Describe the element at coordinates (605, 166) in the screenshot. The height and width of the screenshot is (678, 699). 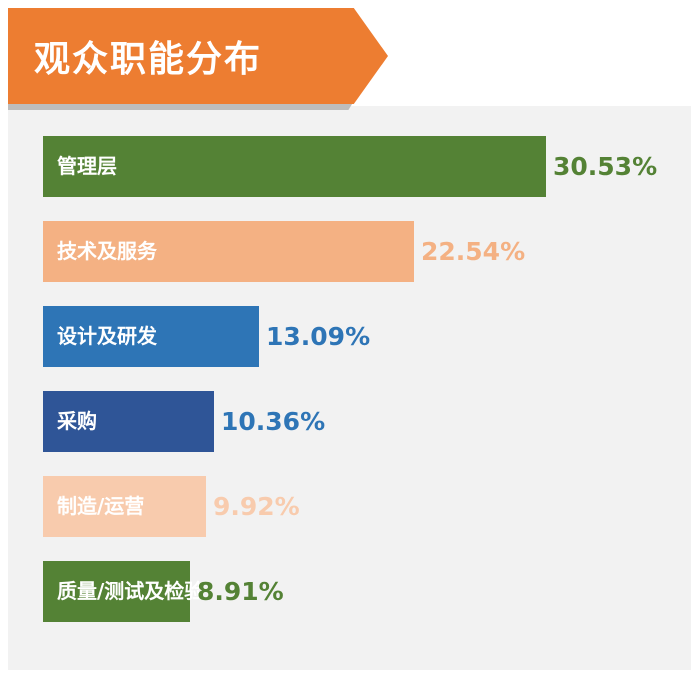
I see `bar-value-label: 30.53%` at that location.